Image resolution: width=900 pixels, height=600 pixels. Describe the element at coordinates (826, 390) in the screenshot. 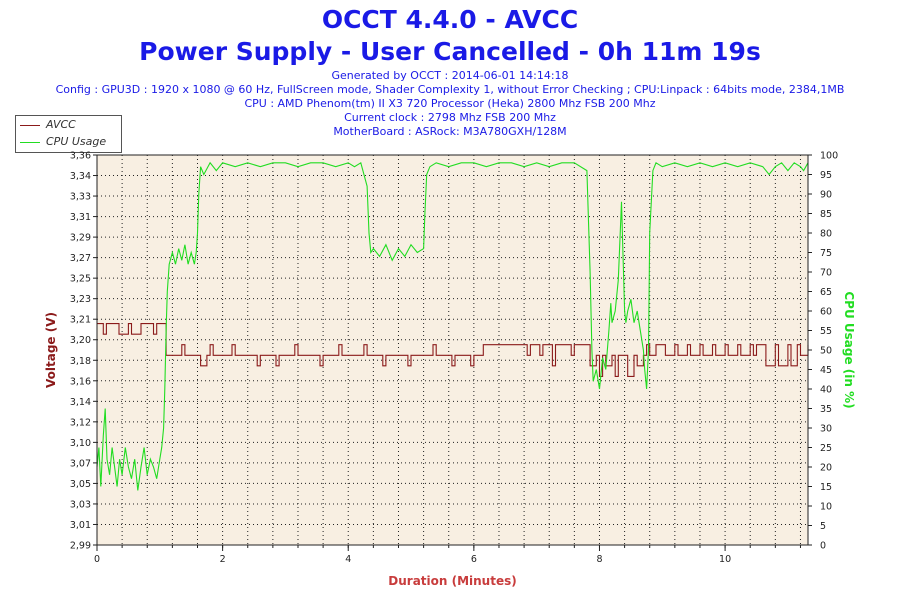

I see `y-tick-label-right: 40` at that location.